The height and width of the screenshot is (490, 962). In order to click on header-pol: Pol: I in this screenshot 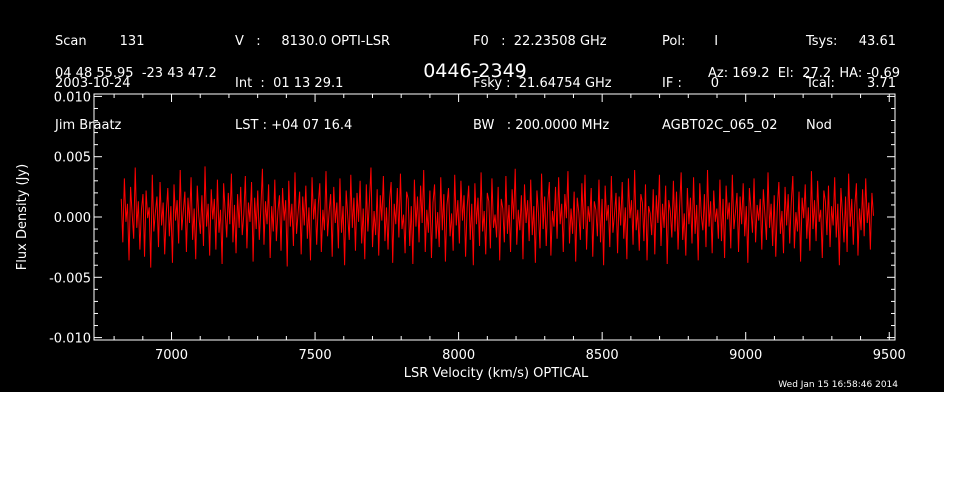, I will do `click(690, 41)`.